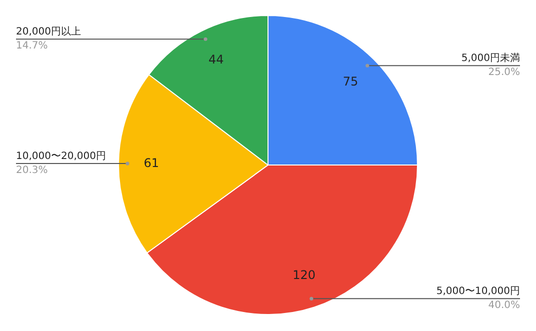  I want to click on data-label: 44, so click(216, 59).